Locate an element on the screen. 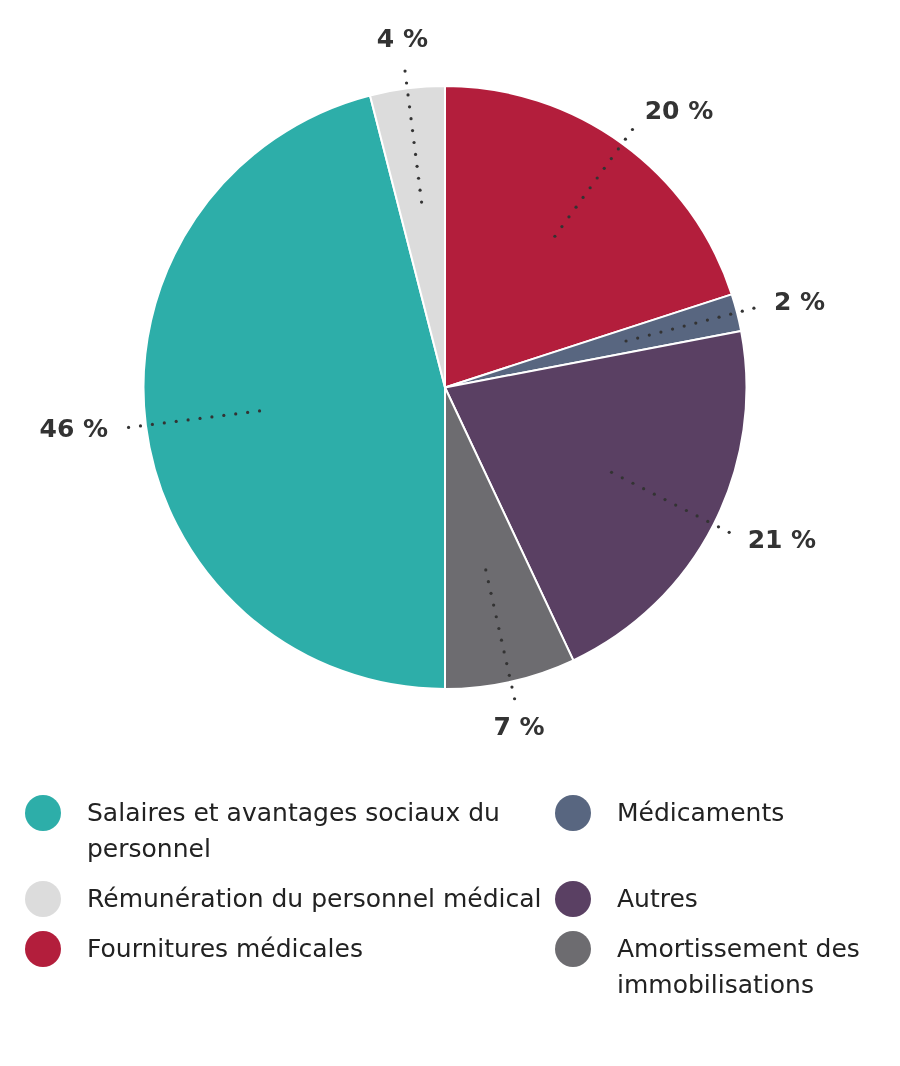 The width and height of the screenshot is (900, 1066). legend-label: Rémunération du personnel médical is located at coordinates (314, 899).